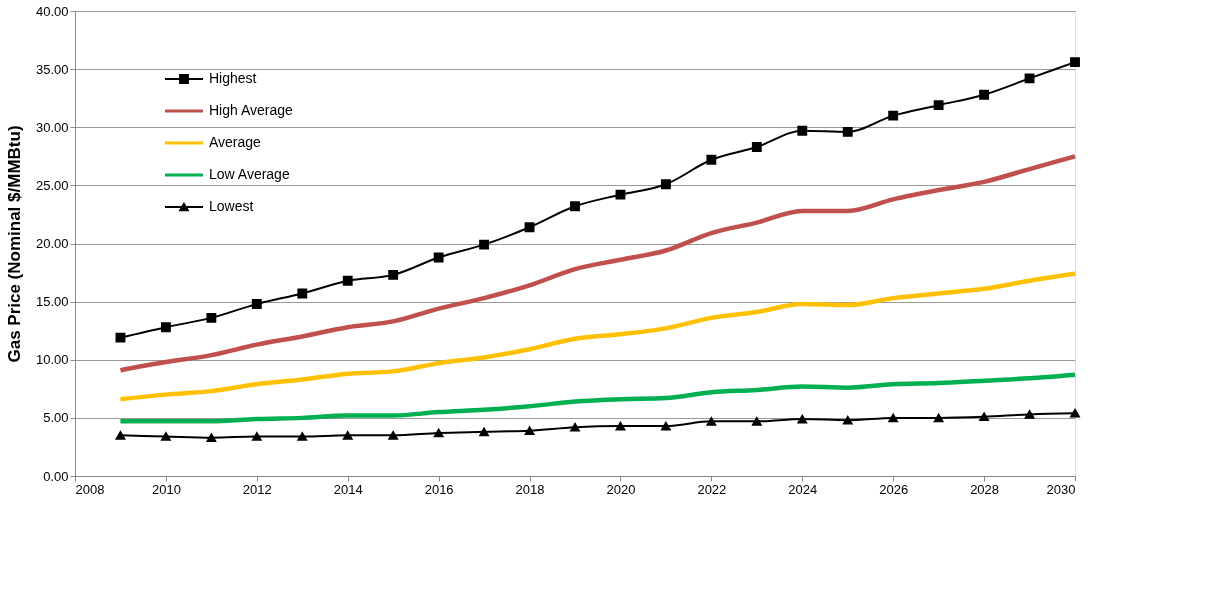  I want to click on x-tick-label: 2022, so click(712, 489).